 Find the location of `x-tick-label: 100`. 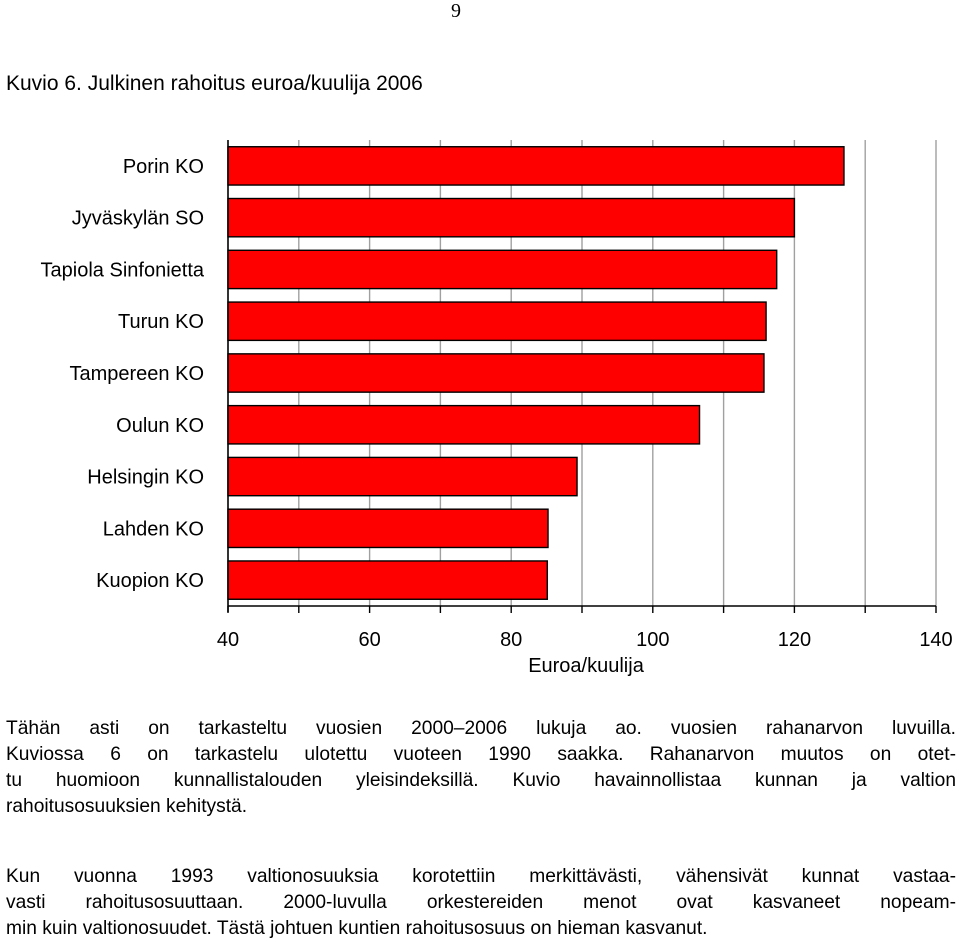

x-tick-label: 100 is located at coordinates (652, 640).